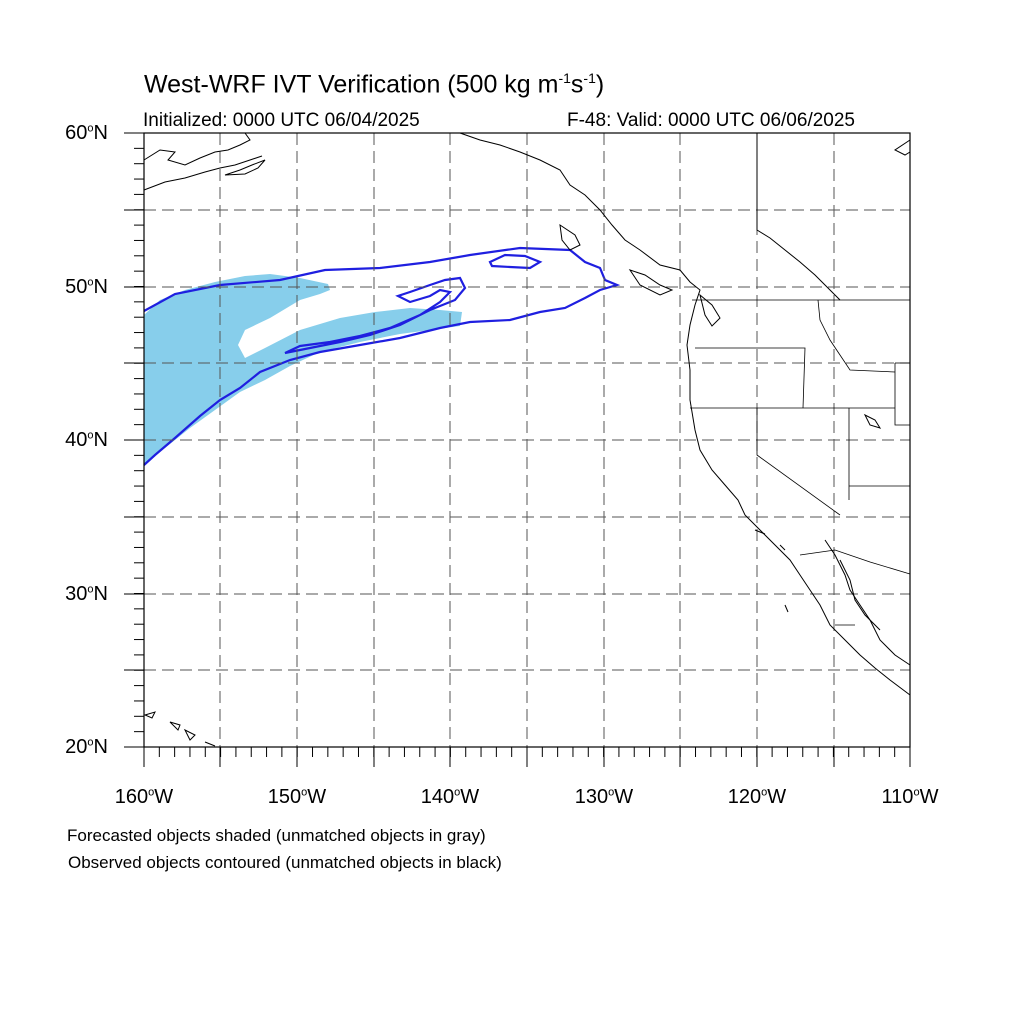  Describe the element at coordinates (757, 797) in the screenshot. I see `lon-label-120w: 120oW` at that location.